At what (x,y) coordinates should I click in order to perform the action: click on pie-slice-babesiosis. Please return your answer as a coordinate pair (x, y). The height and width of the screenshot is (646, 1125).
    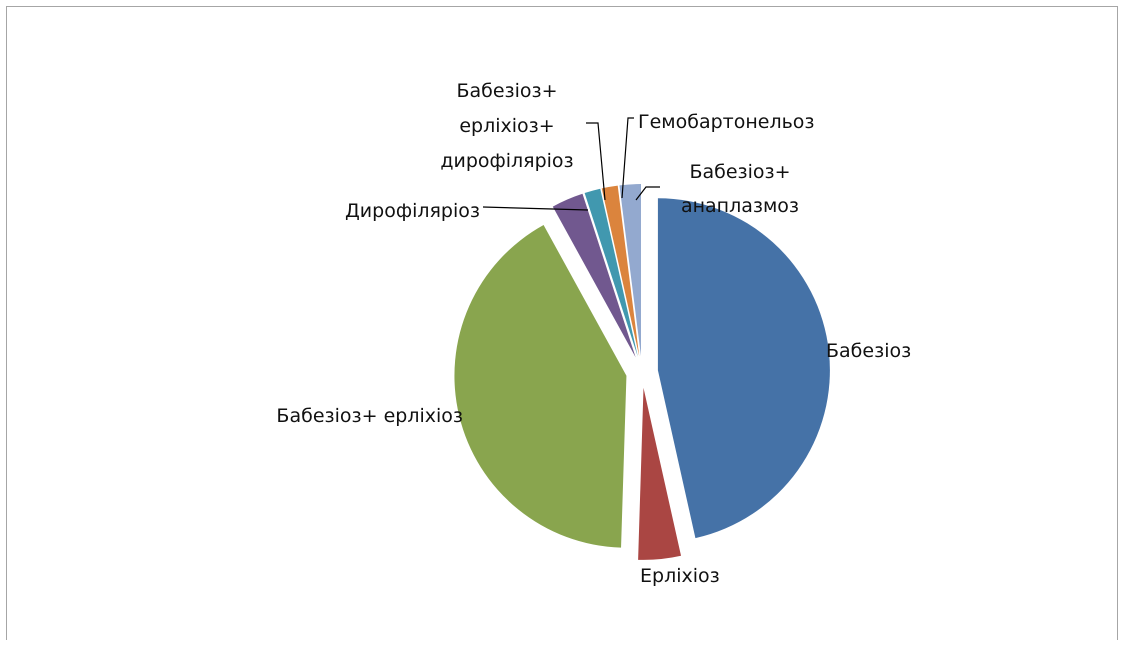
    Looking at the image, I should click on (743, 368).